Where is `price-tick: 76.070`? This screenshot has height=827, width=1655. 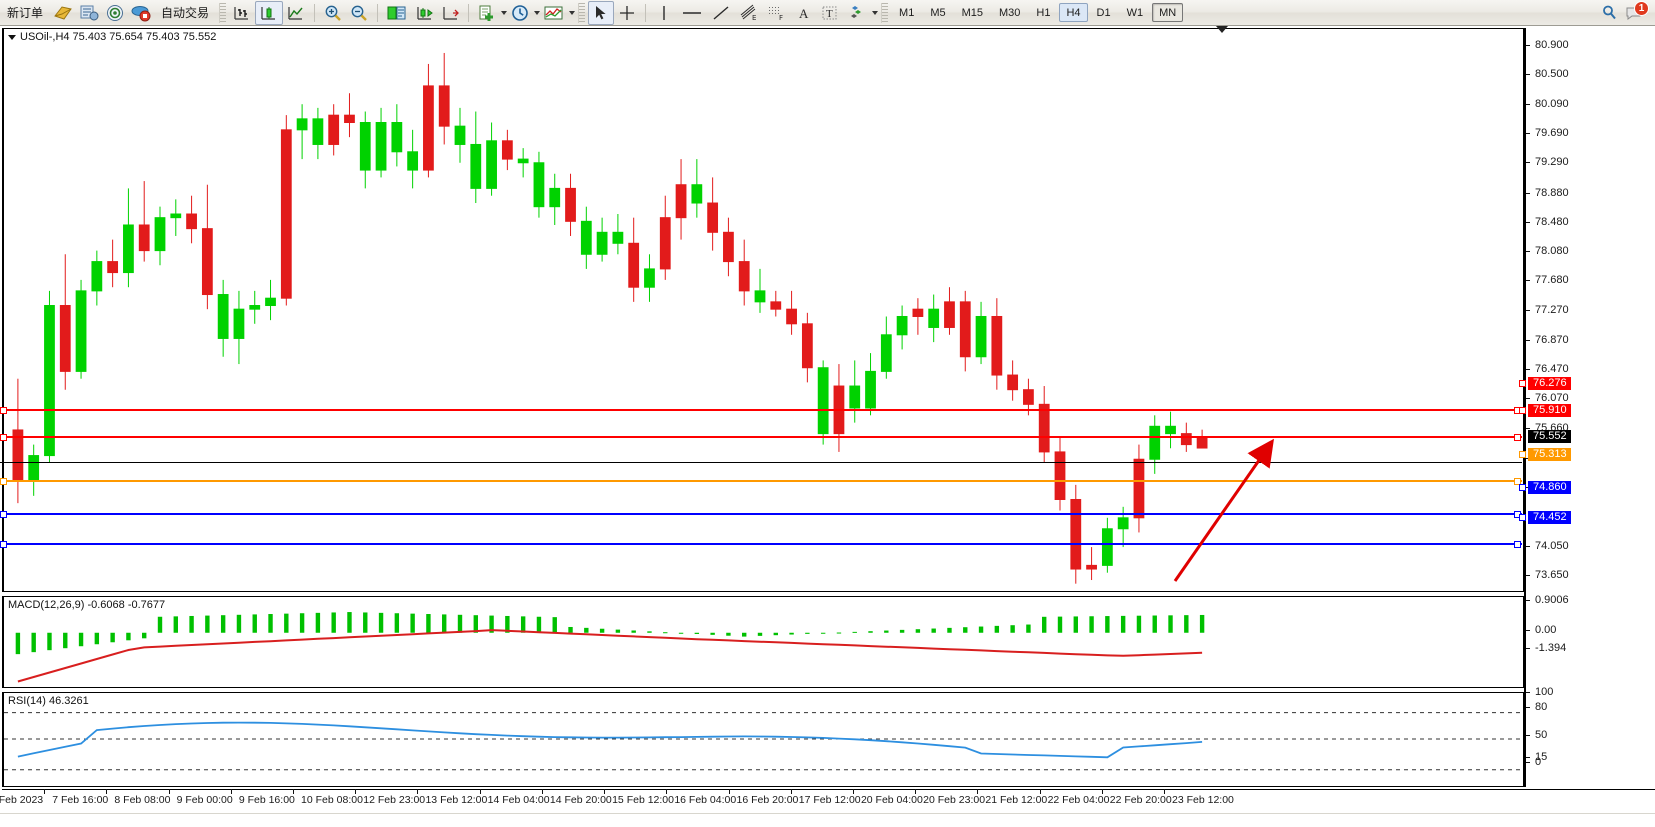 price-tick: 76.070 is located at coordinates (1547, 398).